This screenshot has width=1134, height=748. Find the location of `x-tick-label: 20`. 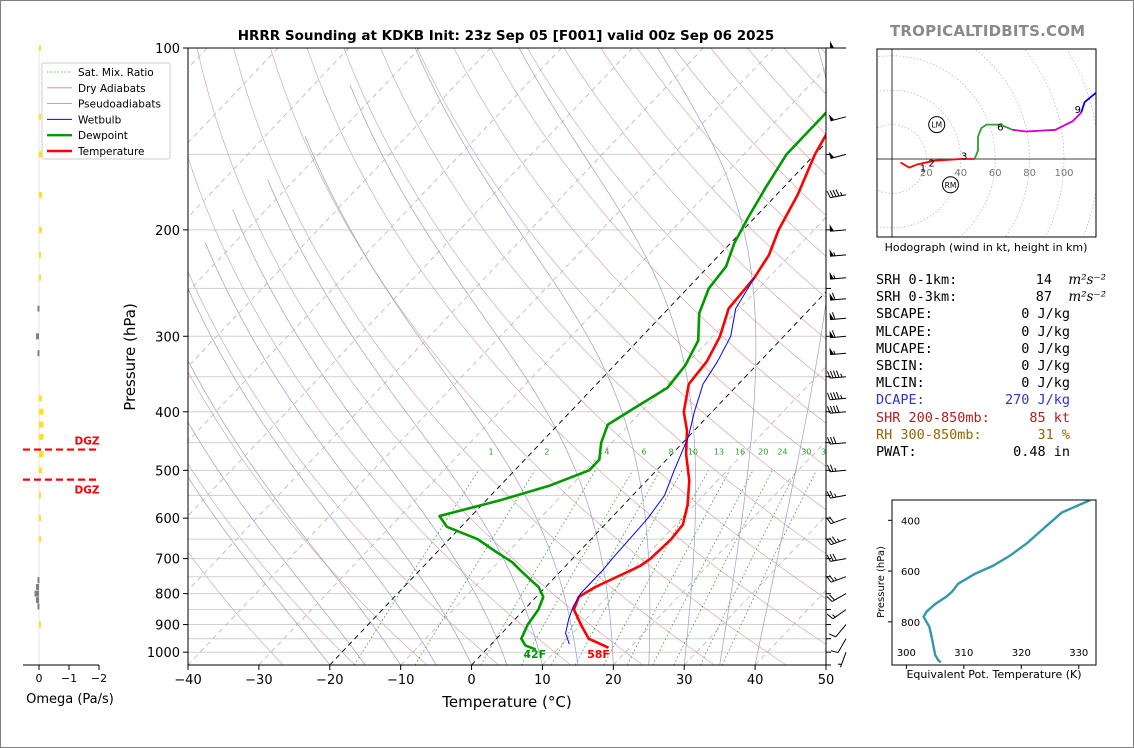

x-tick-label: 20 is located at coordinates (613, 680).